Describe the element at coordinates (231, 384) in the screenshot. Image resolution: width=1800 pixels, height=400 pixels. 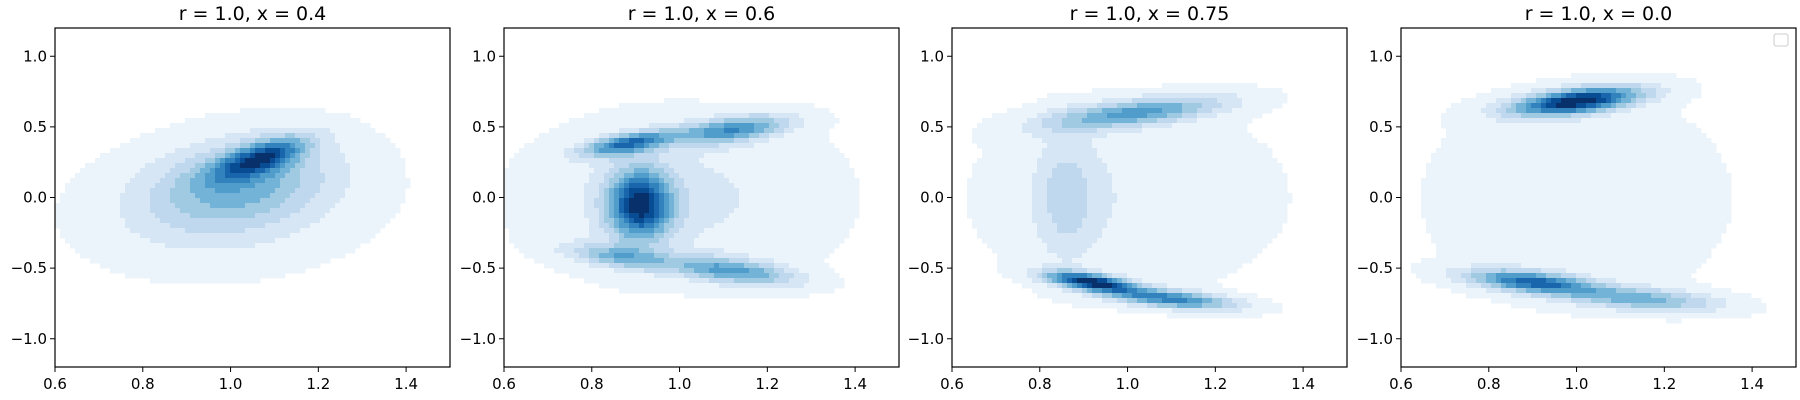
I see `x-tick-label: 1.0` at that location.